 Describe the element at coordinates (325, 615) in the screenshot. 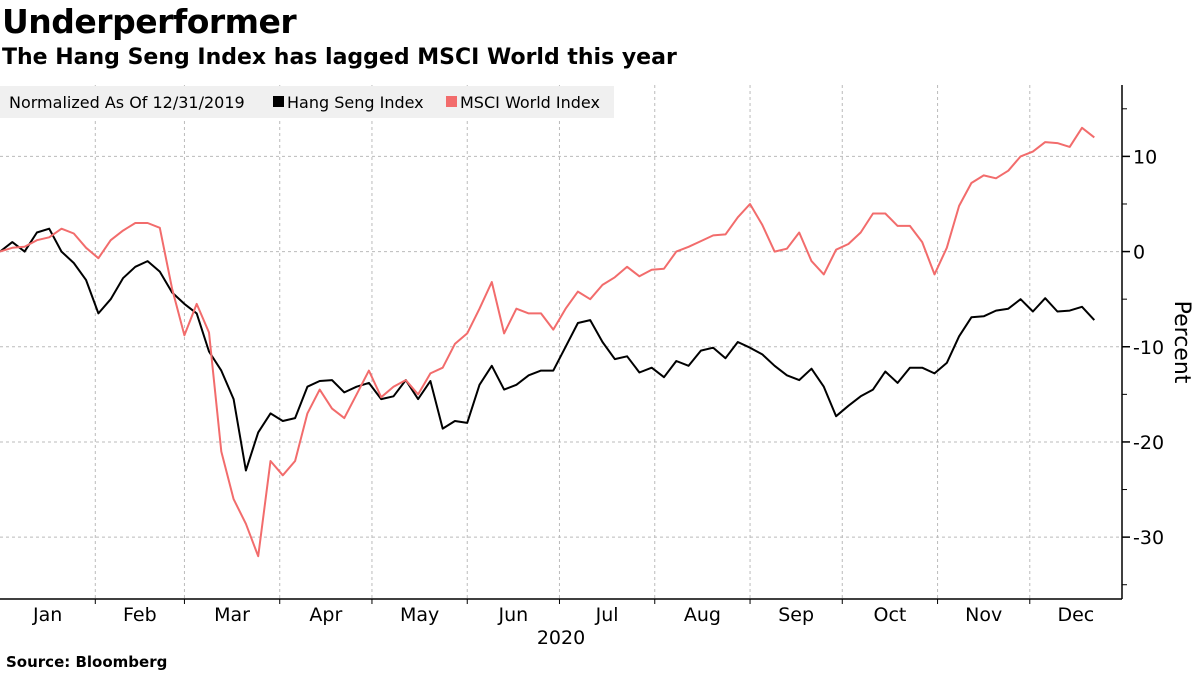

I see `x-tick-label: Apr` at that location.